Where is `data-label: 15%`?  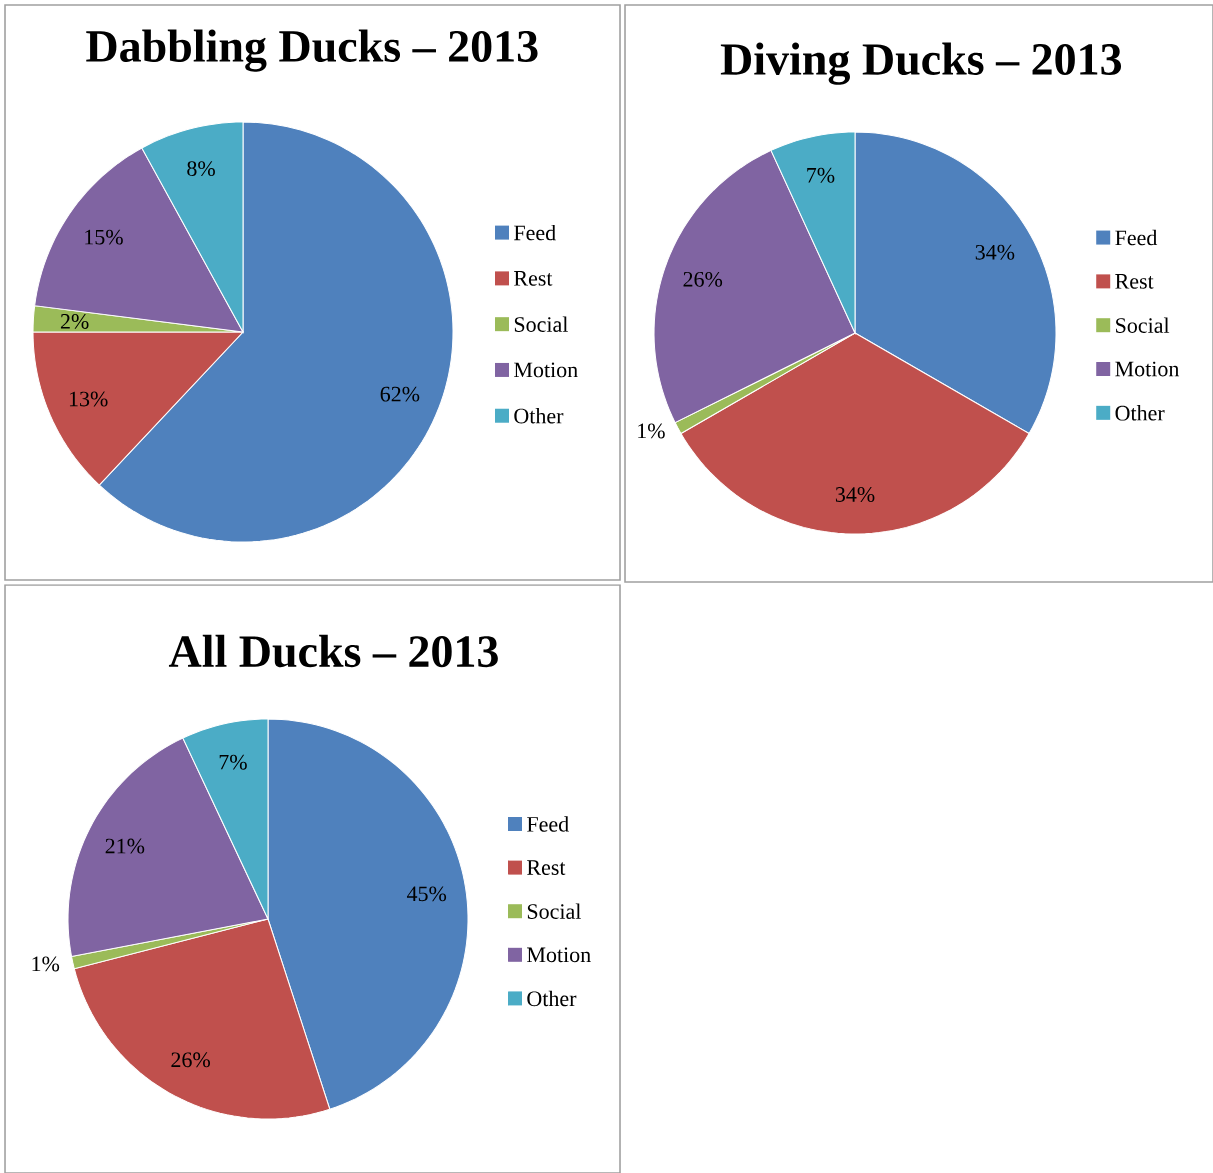 data-label: 15% is located at coordinates (104, 237).